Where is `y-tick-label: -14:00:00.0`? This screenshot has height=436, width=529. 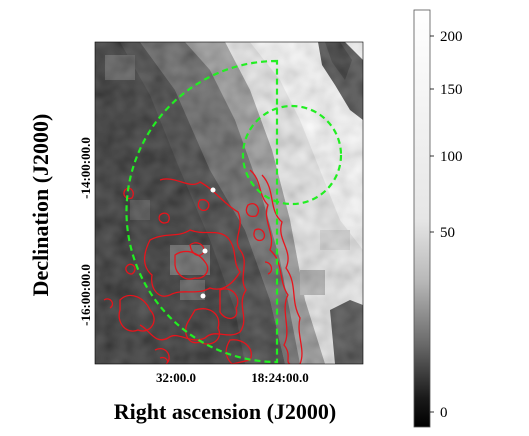
y-tick-label: -14:00:00.0 is located at coordinates (85, 168).